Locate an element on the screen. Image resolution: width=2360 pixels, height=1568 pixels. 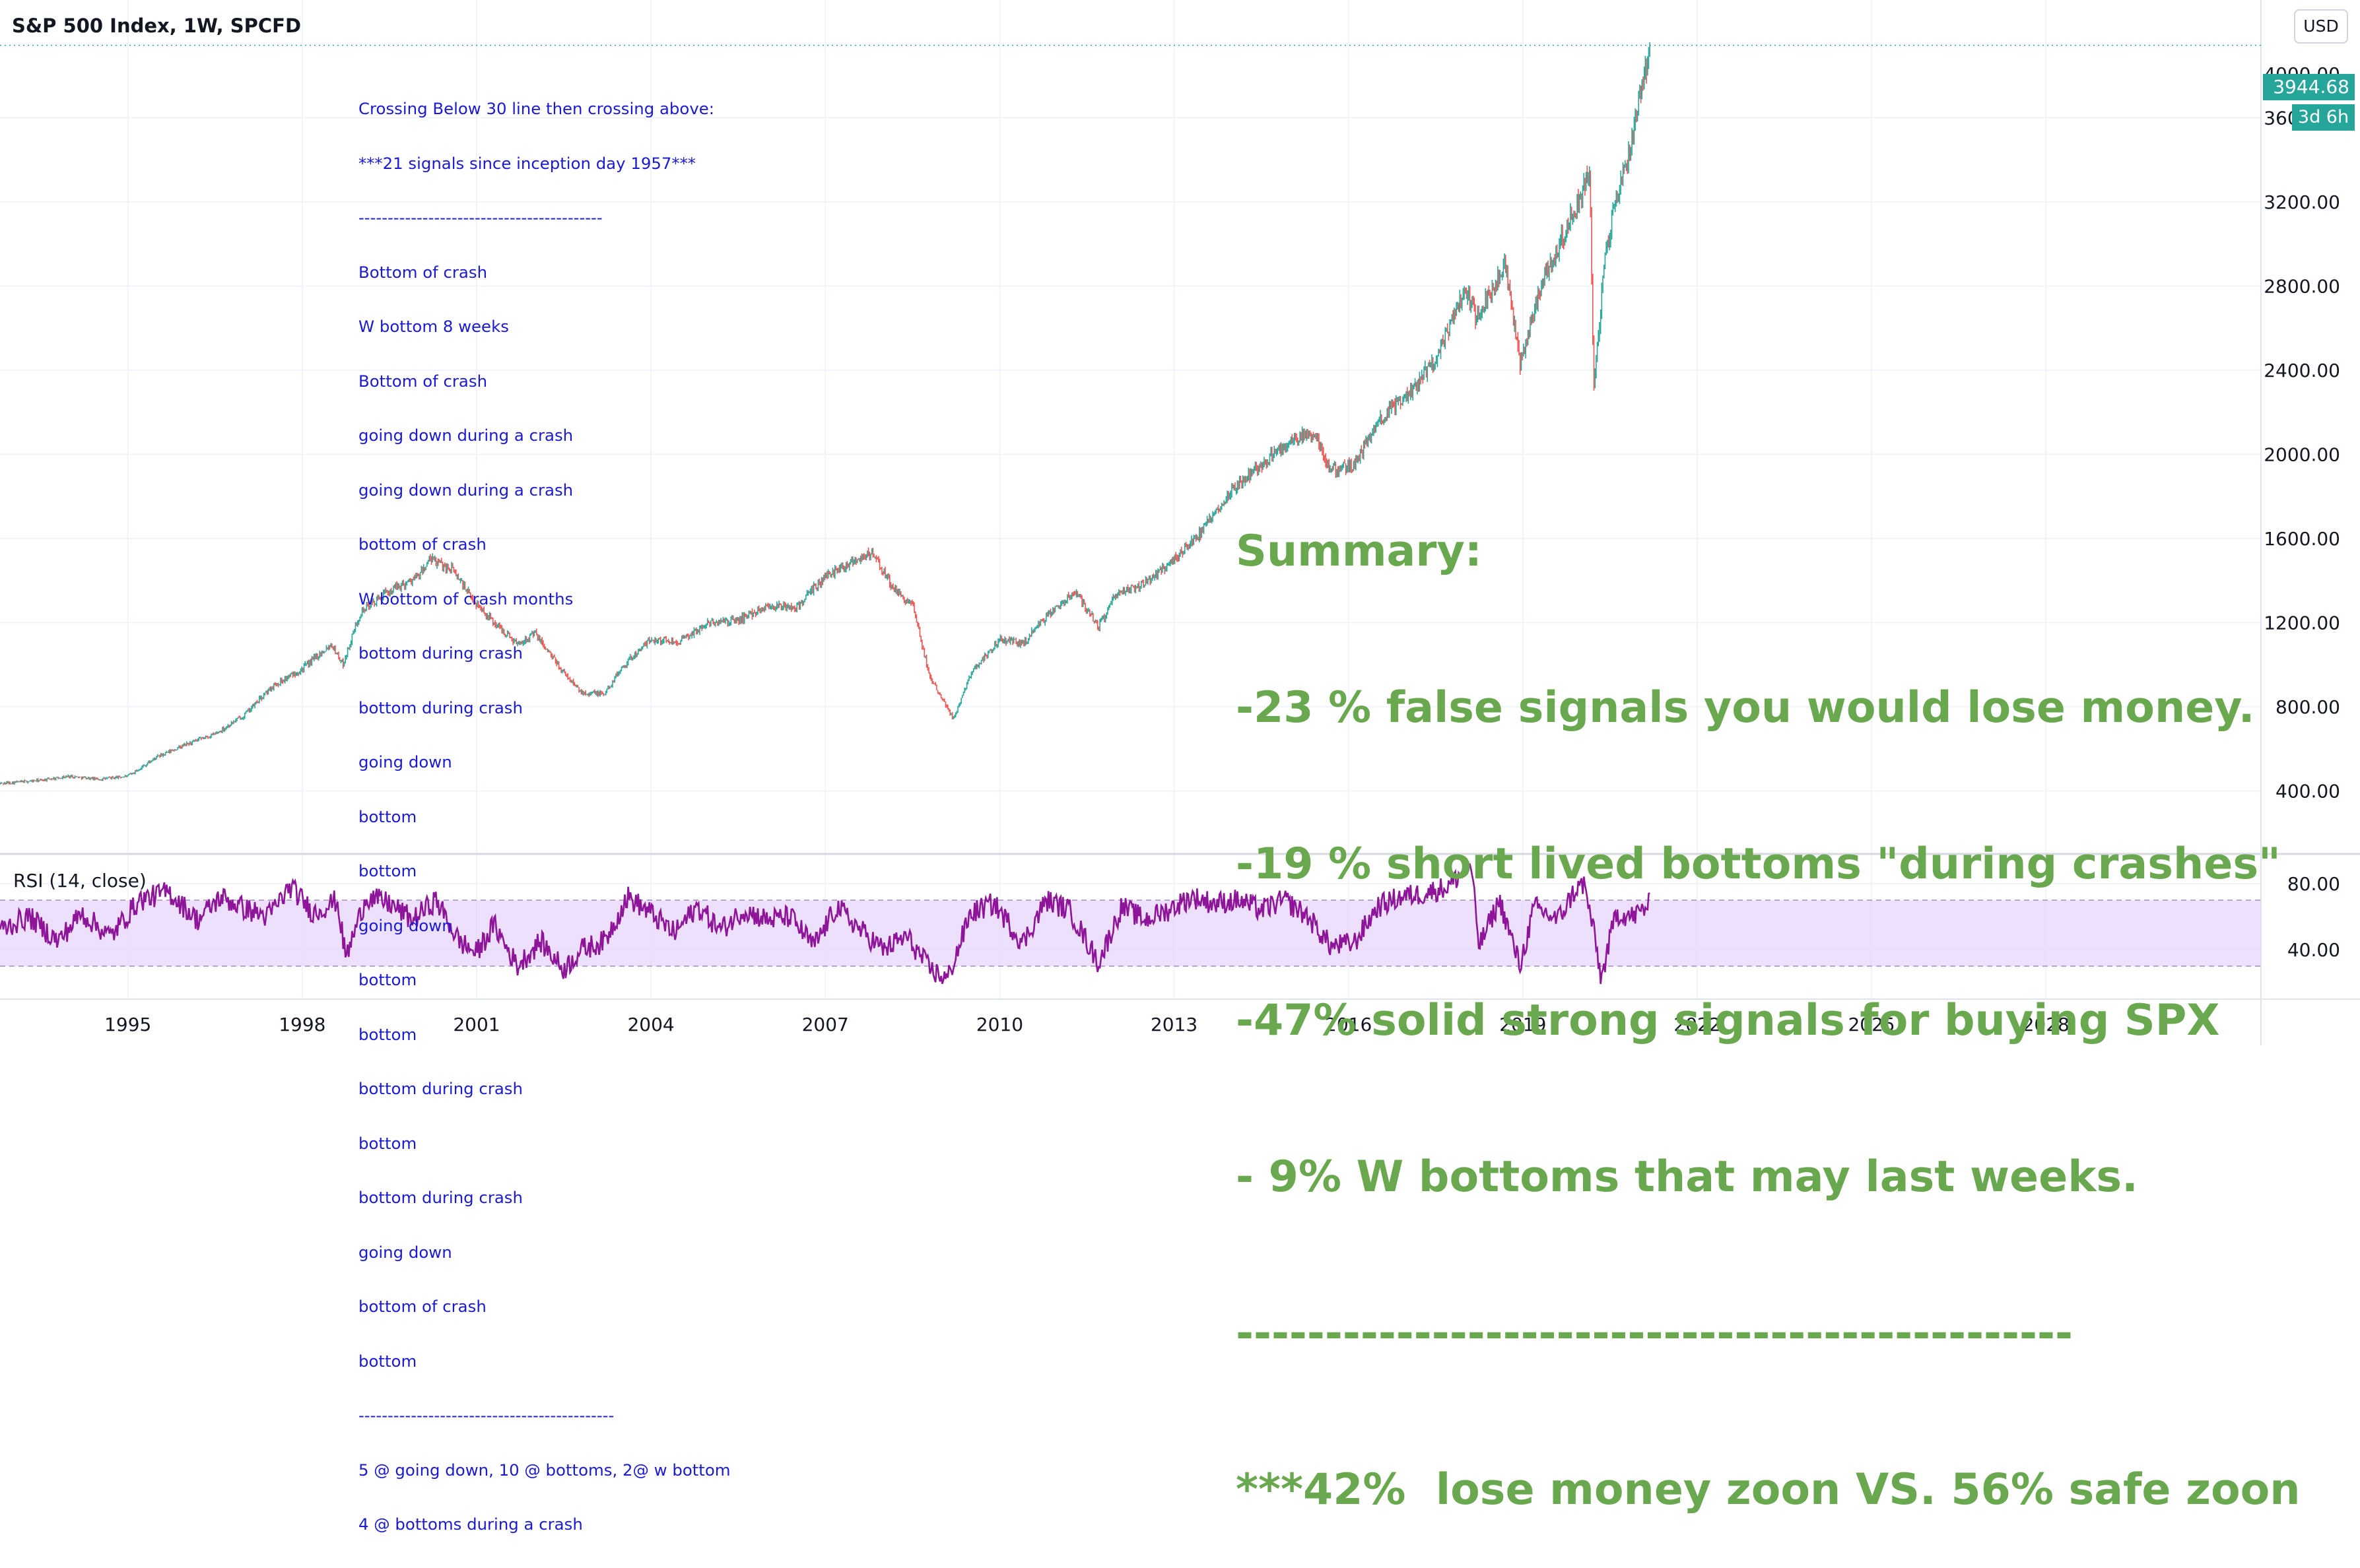
summary-line: -47% solid strong signals for buying SPX is located at coordinates (1728, 1021).